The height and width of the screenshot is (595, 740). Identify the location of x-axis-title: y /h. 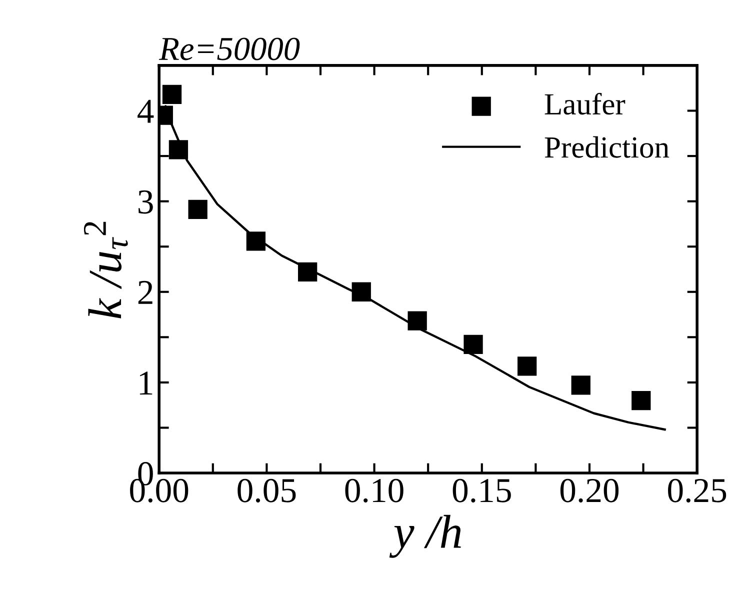
(425, 536).